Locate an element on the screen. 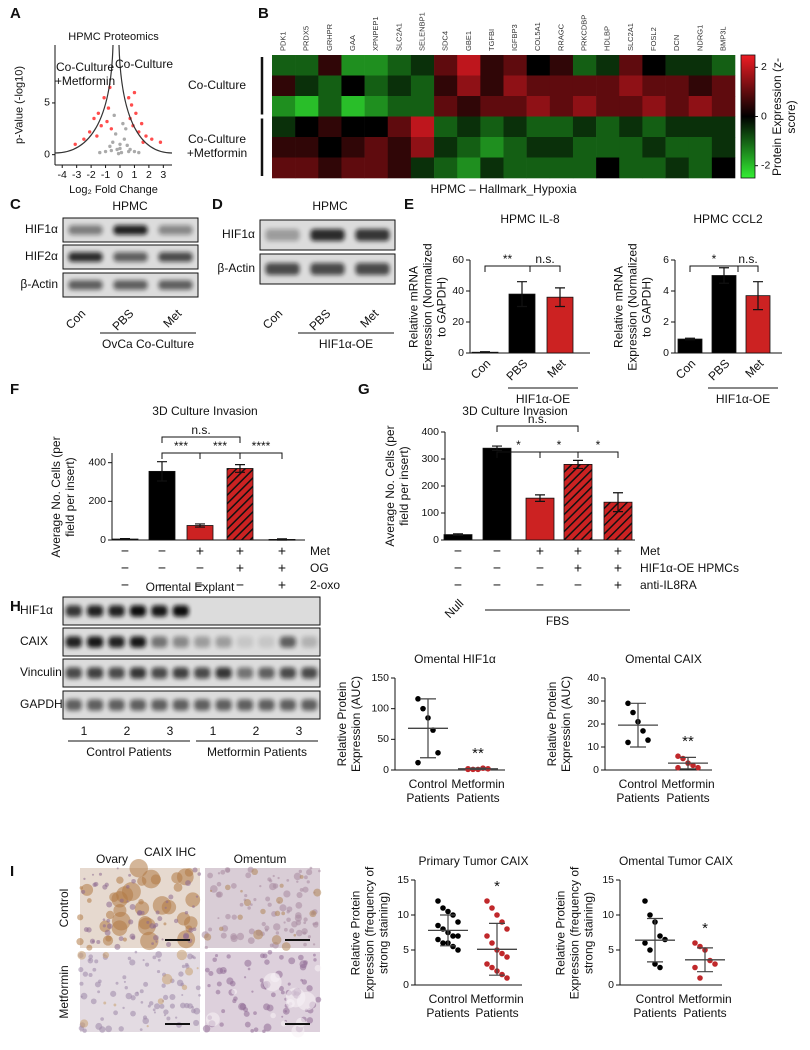 Image resolution: width=810 pixels, height=1050 pixels. ihc-title: CAIX IHC is located at coordinates (170, 852).